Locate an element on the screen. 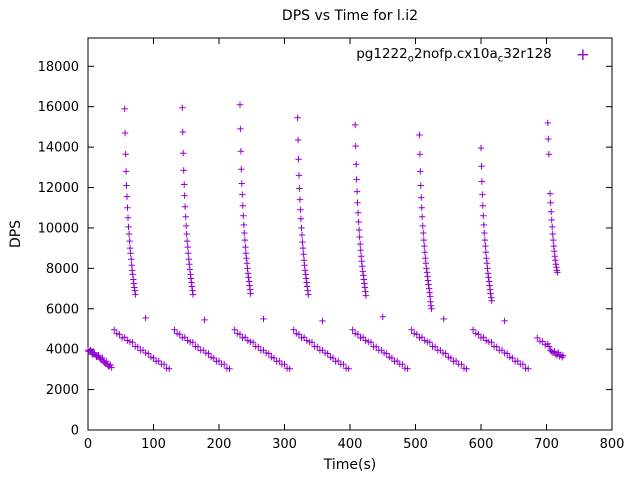 The width and height of the screenshot is (640, 480). x-axis-label: Time(s) is located at coordinates (350, 465).